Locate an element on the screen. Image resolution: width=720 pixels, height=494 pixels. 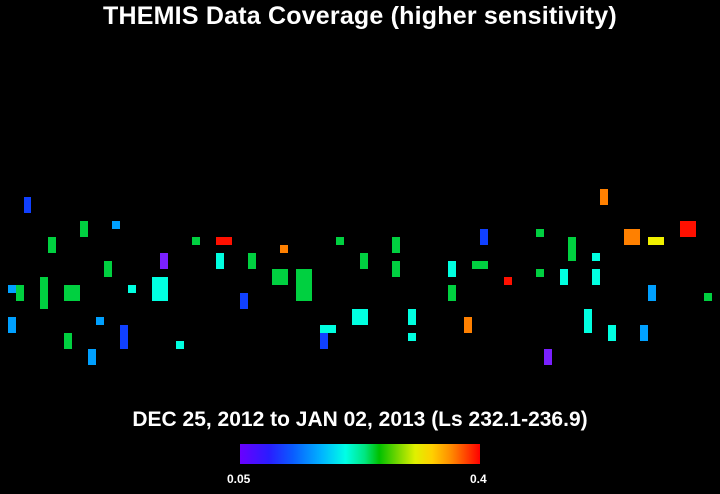
colorbar-max-label: 0.4 is located at coordinates (478, 479).